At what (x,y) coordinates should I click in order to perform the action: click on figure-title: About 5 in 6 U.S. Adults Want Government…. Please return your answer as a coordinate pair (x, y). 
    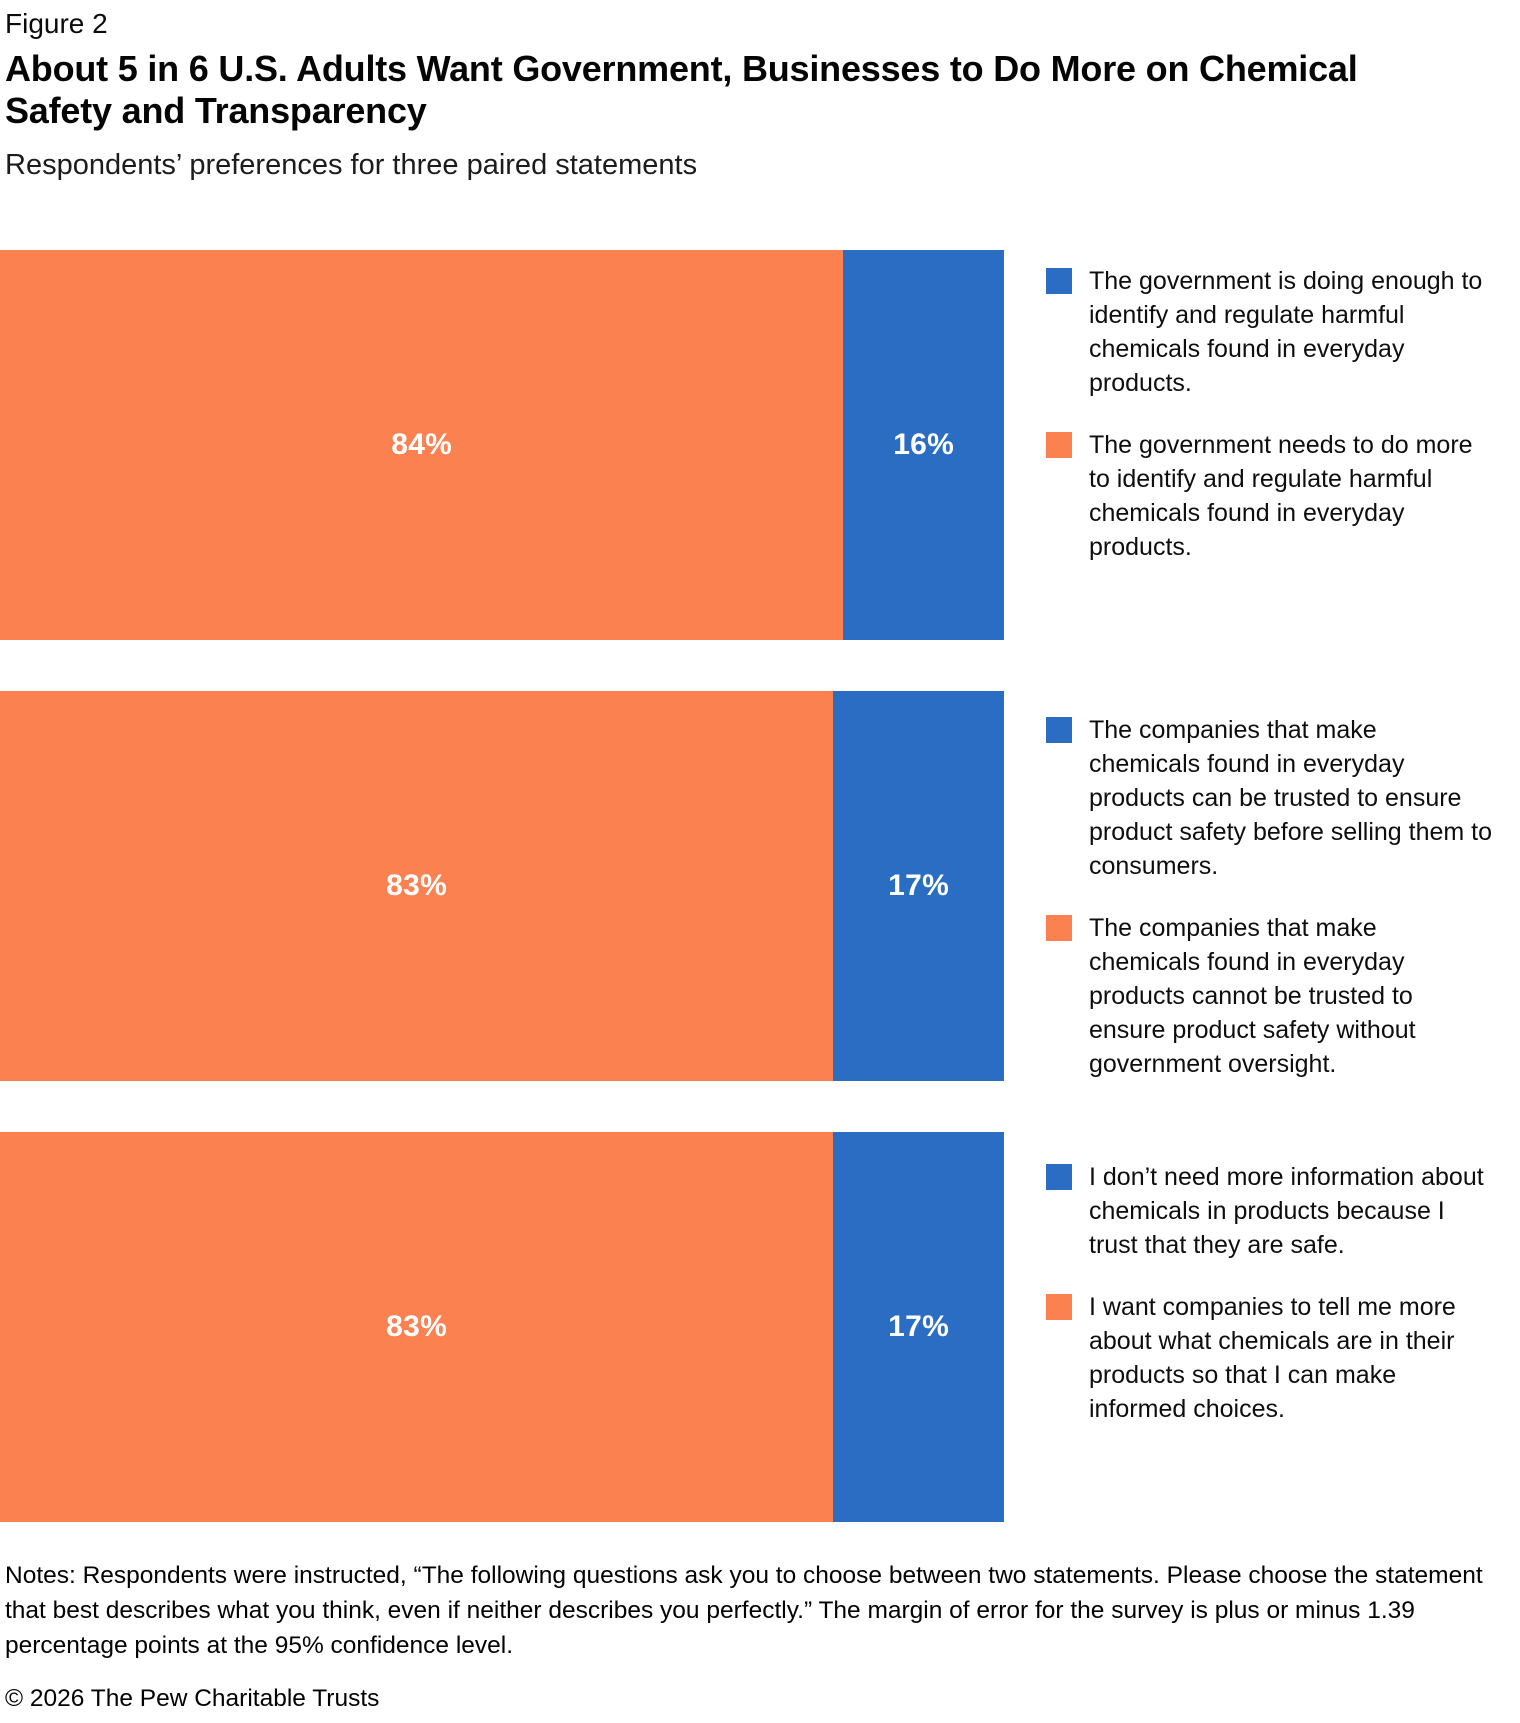
    Looking at the image, I should click on (681, 90).